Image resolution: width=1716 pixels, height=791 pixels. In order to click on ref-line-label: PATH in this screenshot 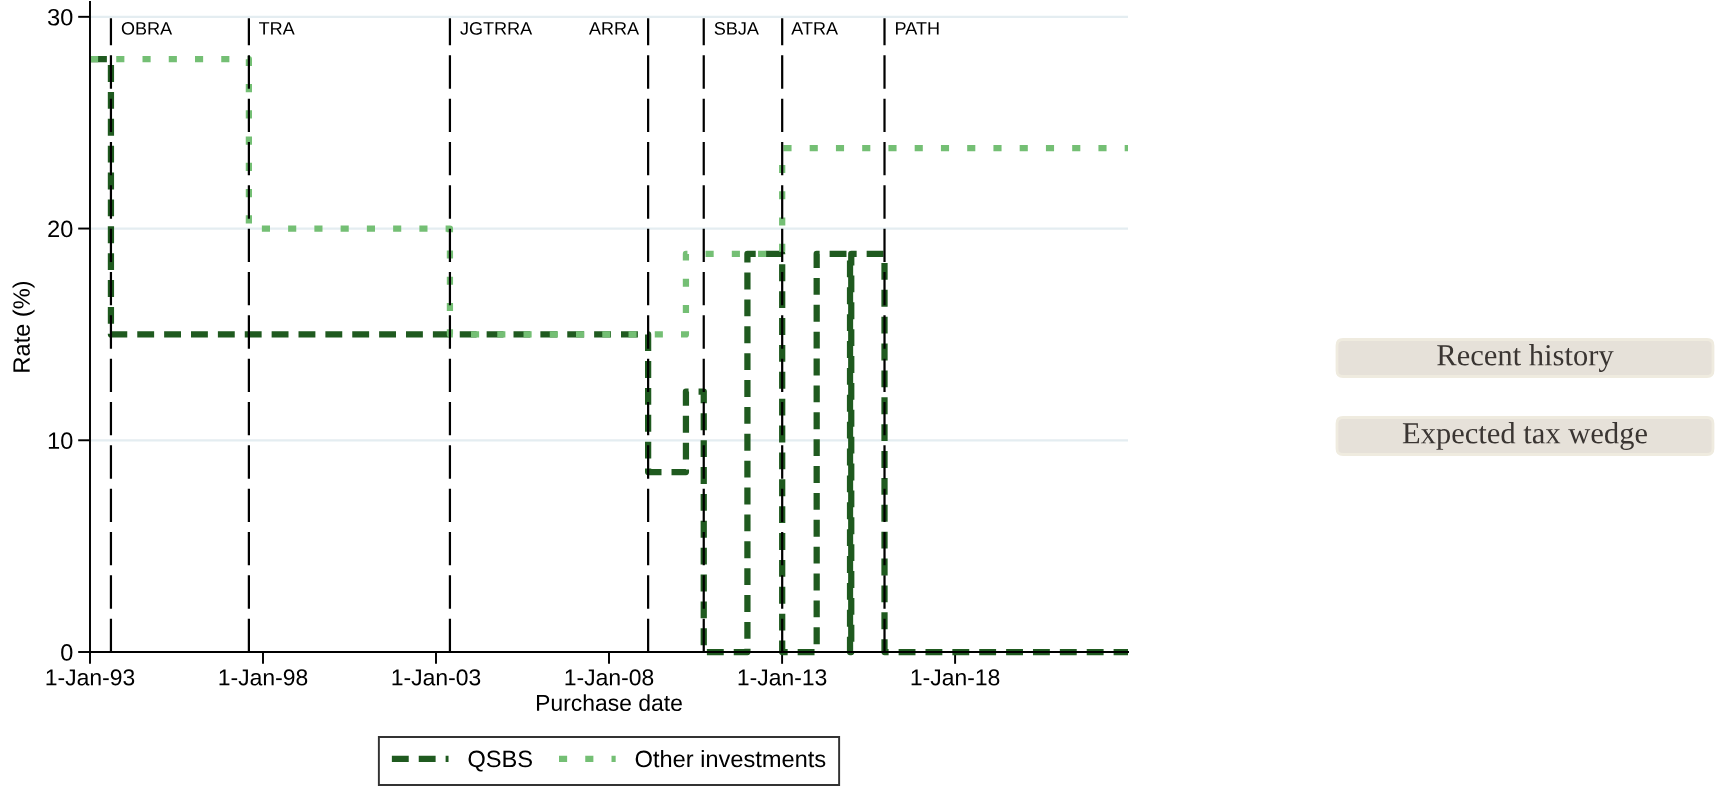, I will do `click(917, 28)`.